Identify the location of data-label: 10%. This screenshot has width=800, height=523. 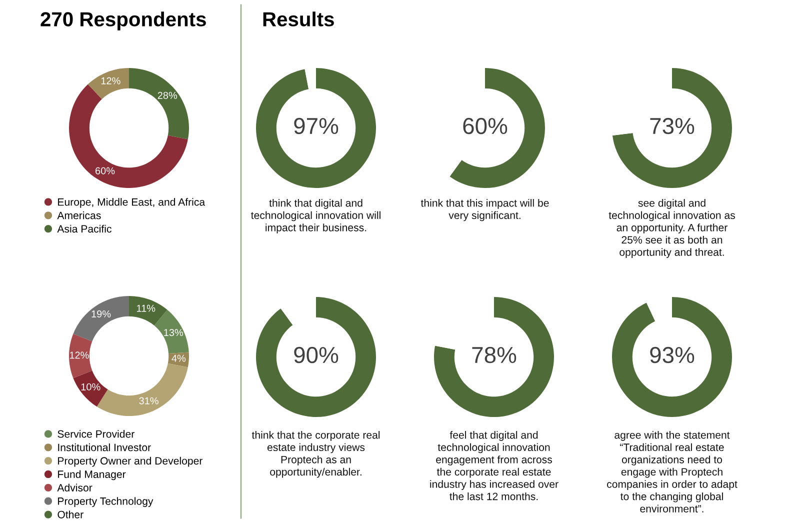
(90, 386).